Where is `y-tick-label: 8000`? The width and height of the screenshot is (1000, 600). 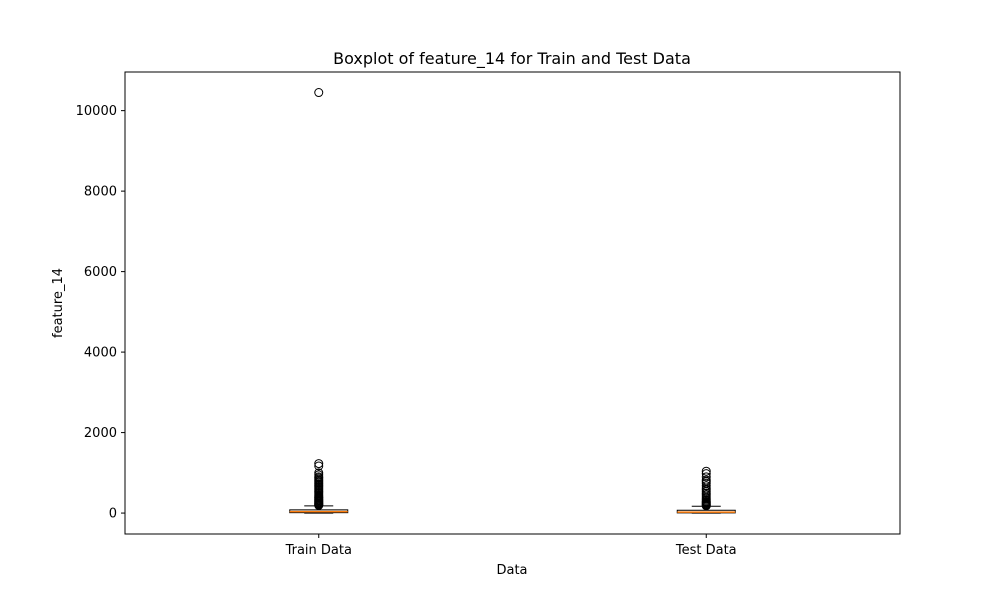 y-tick-label: 8000 is located at coordinates (100, 192).